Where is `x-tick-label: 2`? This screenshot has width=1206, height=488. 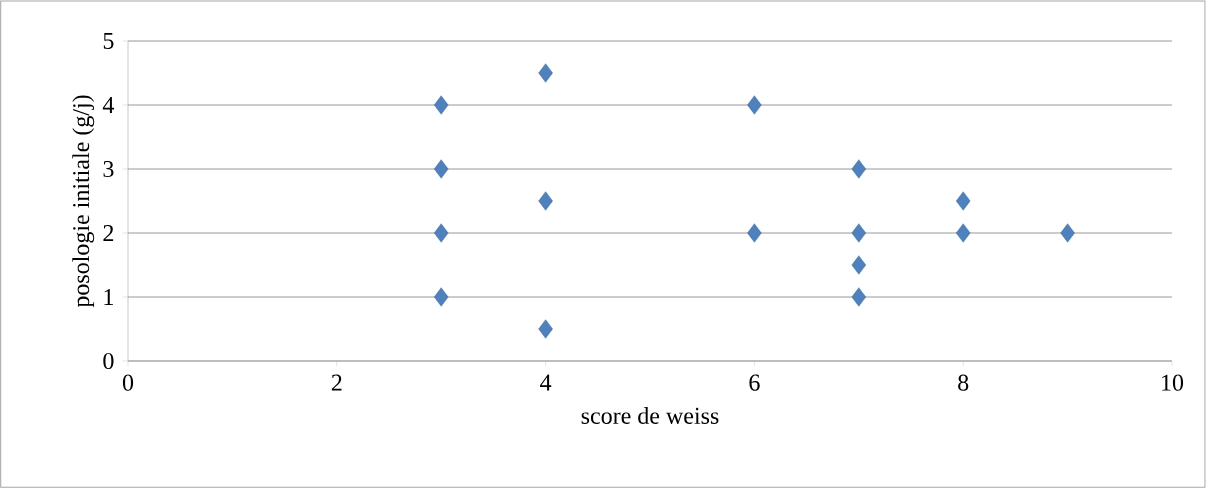
x-tick-label: 2 is located at coordinates (336, 382).